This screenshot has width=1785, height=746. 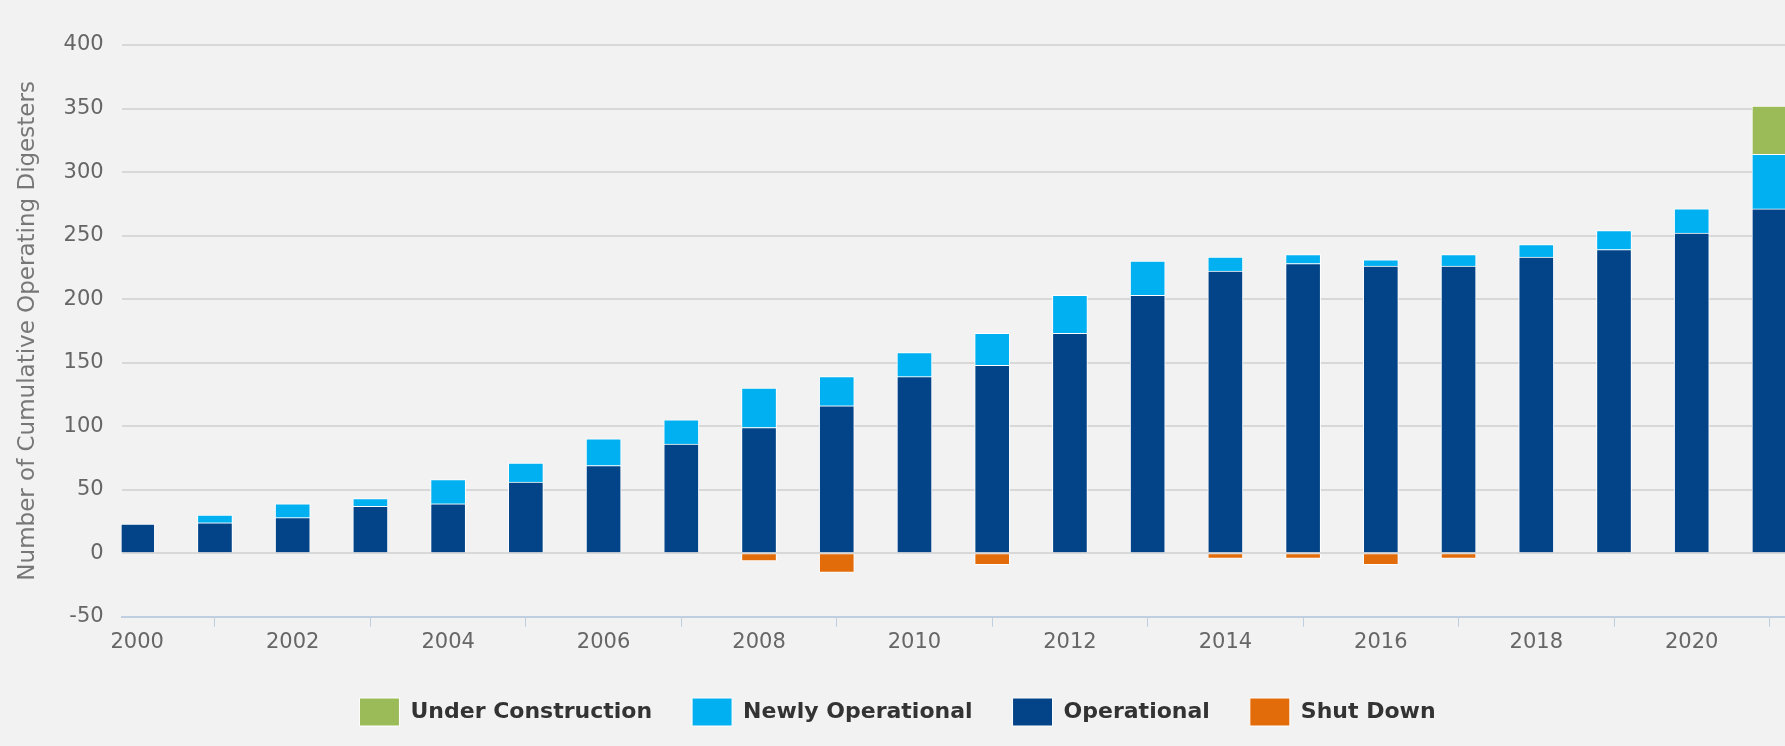 What do you see at coordinates (83, 234) in the screenshot?
I see `y-tick-label: 250` at bounding box center [83, 234].